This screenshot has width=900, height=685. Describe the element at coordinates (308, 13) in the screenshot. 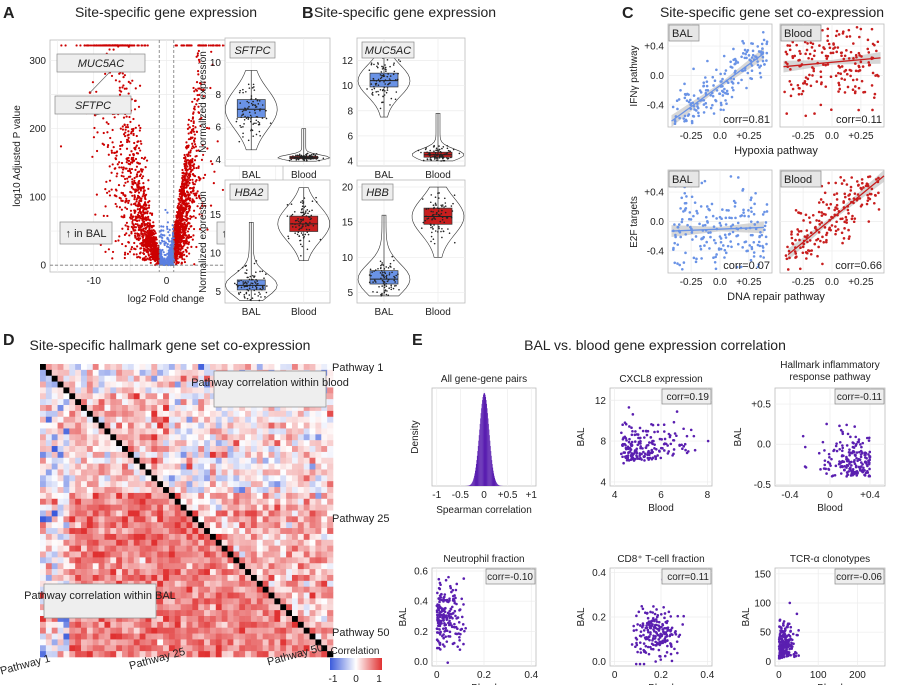

I see `panel-letter: B` at that location.